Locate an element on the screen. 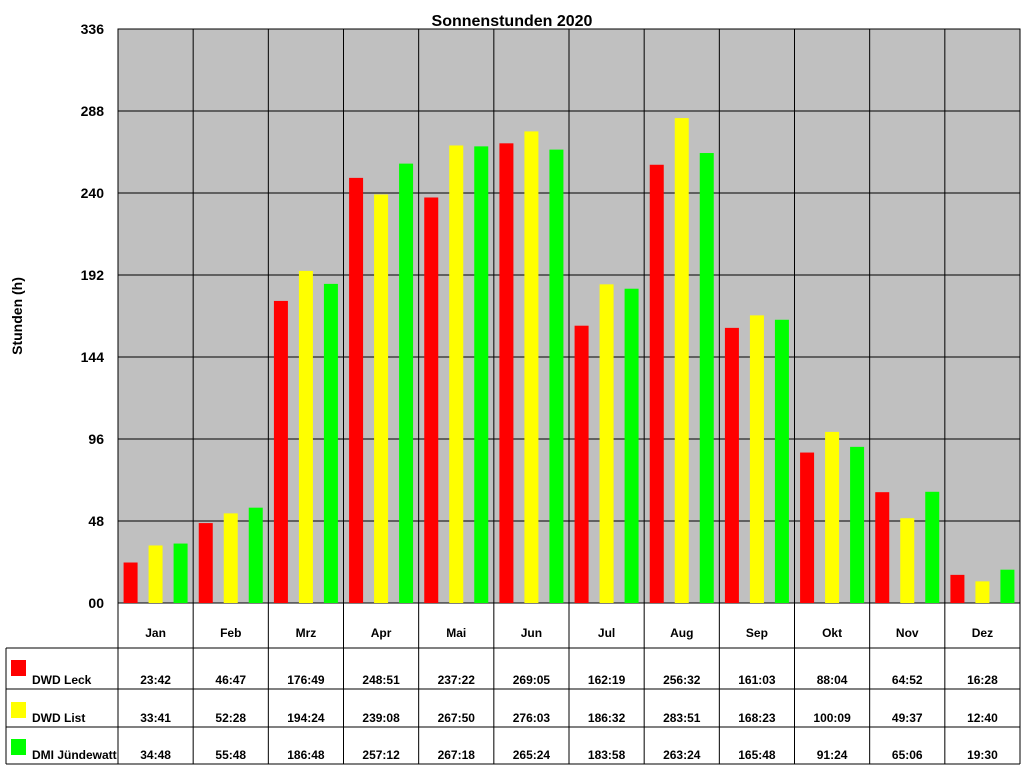  table-cell: 263:24 is located at coordinates (682, 755).